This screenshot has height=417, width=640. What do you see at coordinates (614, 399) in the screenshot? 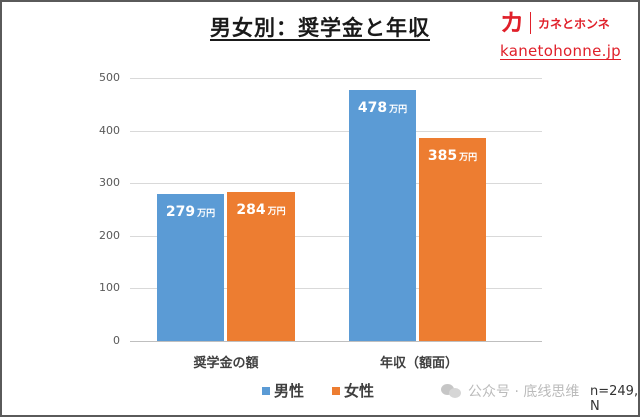
I see `sample-size-note: n=249, N` at bounding box center [614, 399].